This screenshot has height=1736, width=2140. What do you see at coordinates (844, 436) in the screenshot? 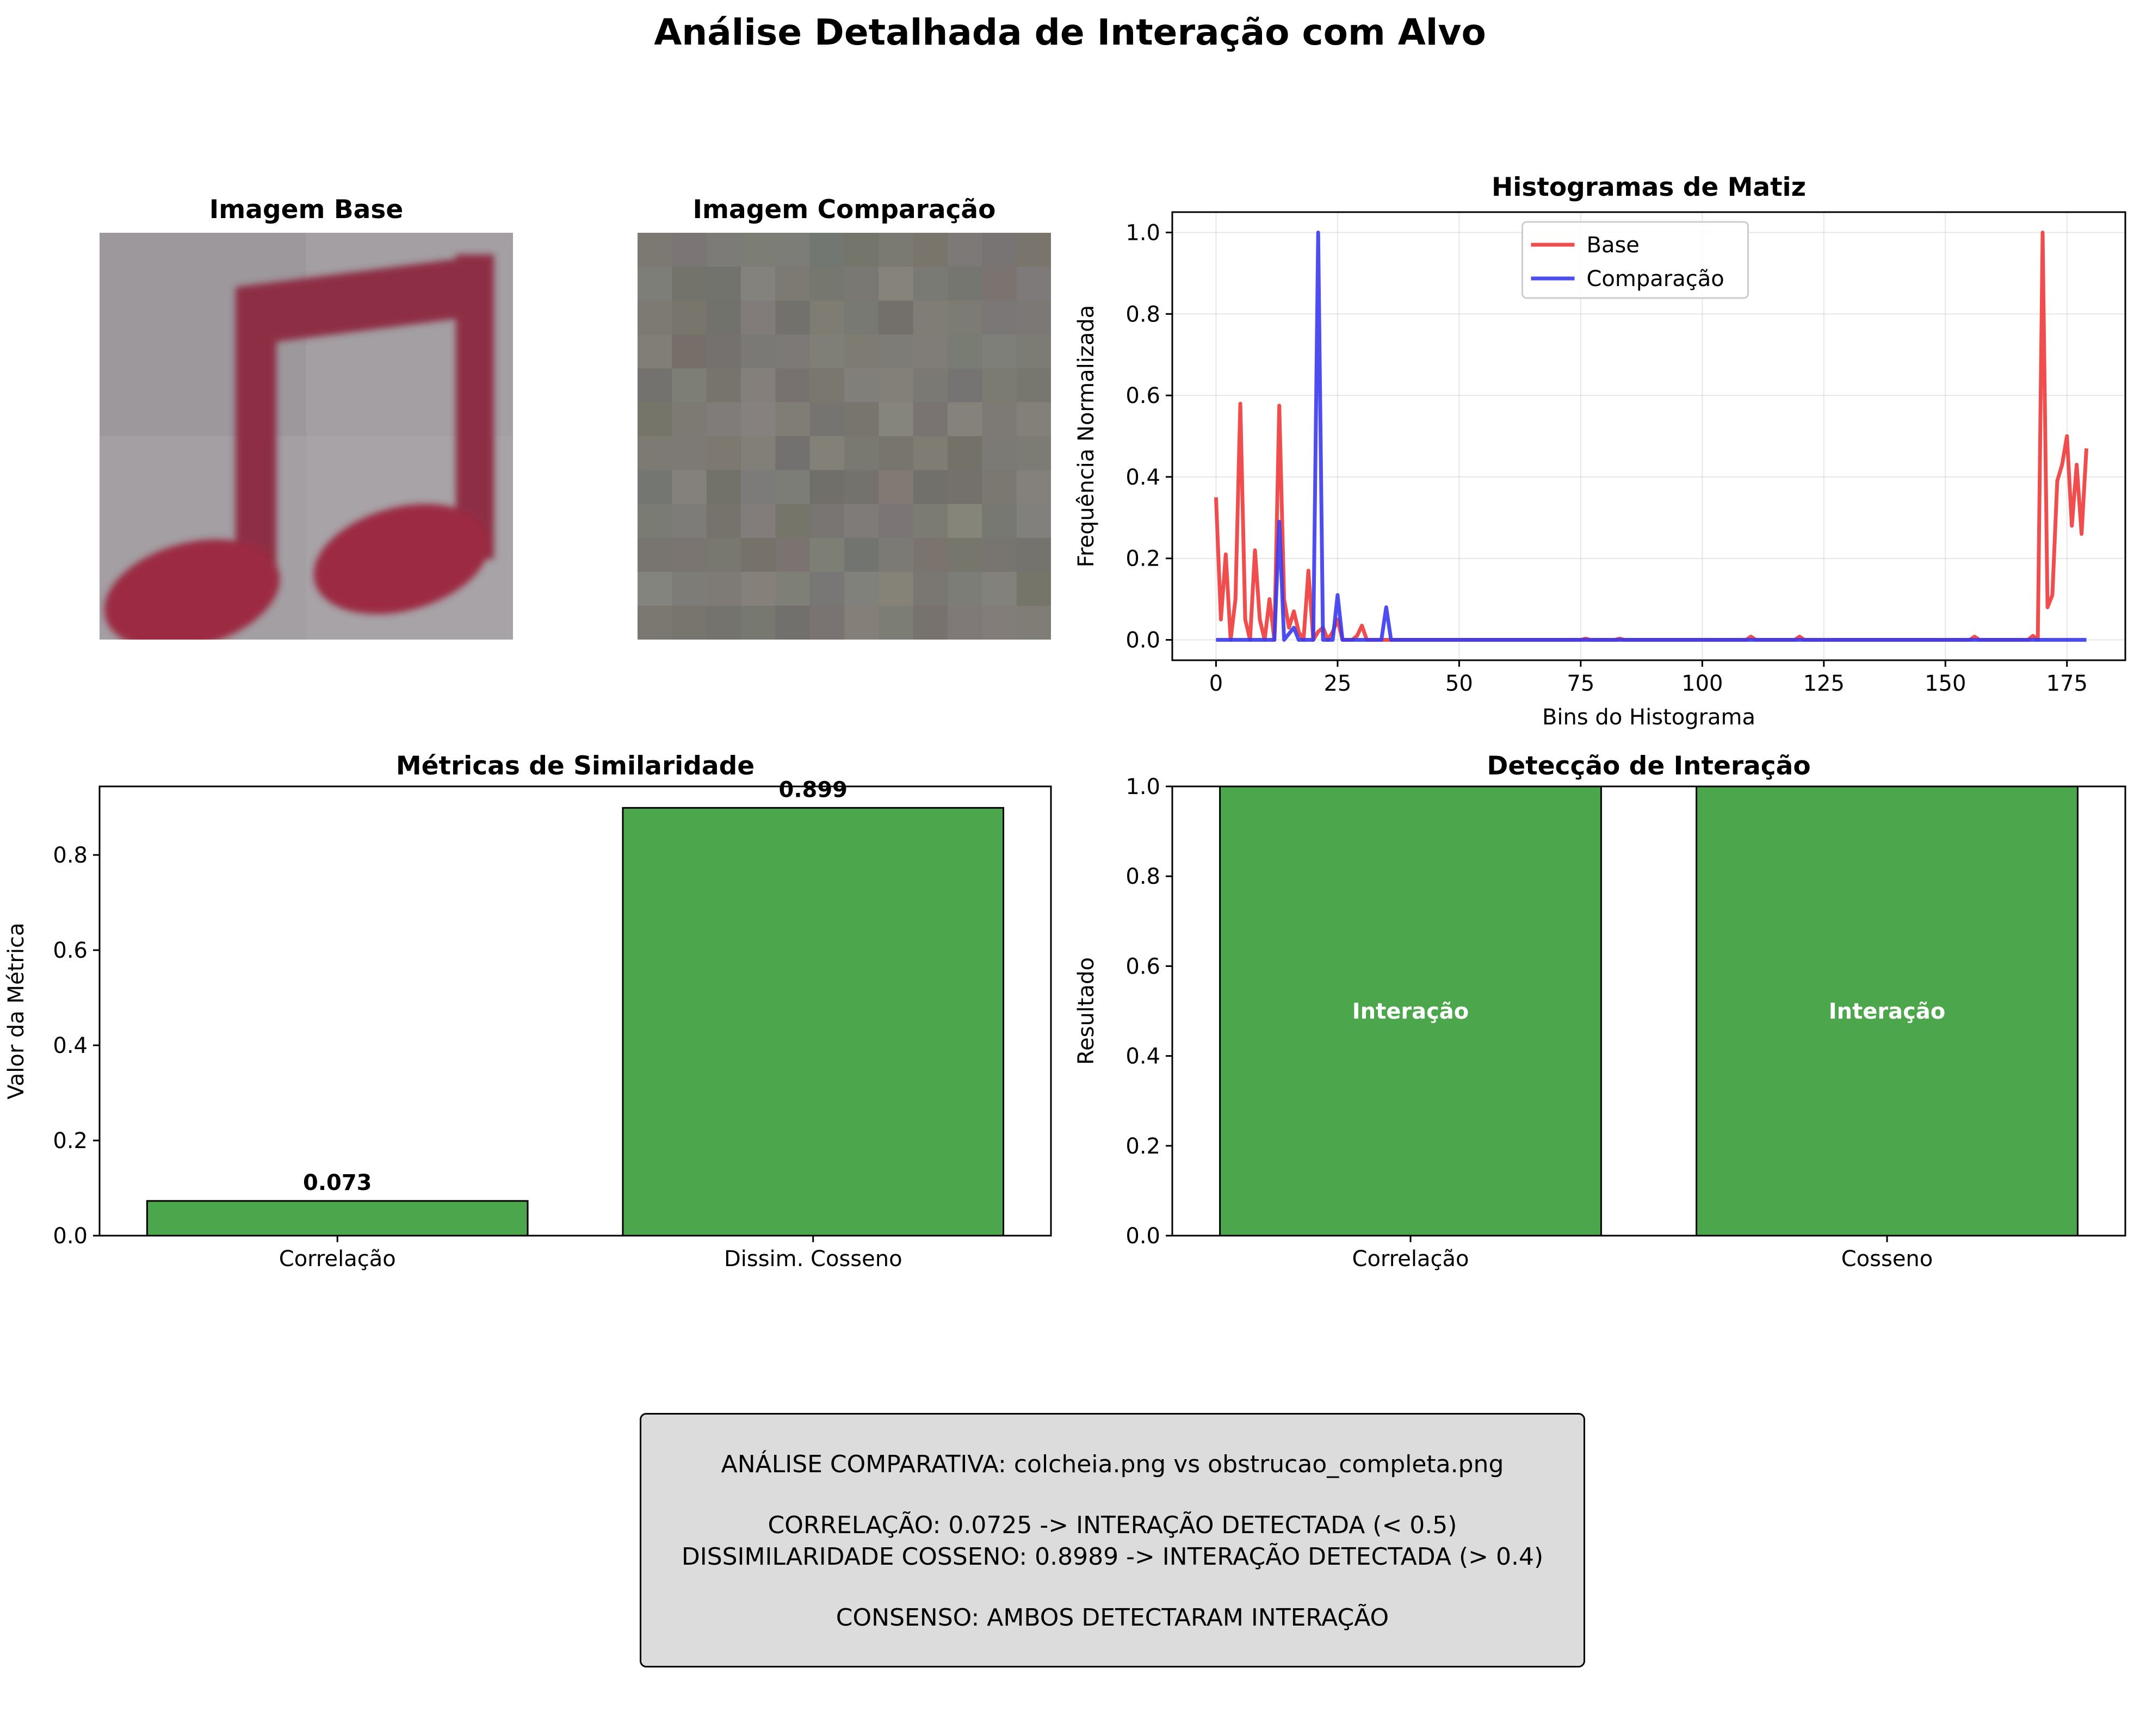
I see `comparison-image` at bounding box center [844, 436].